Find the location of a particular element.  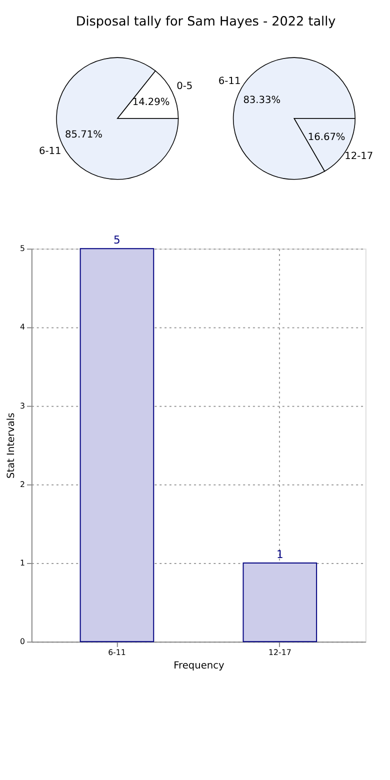

slice-label: 0-5 is located at coordinates (184, 86).